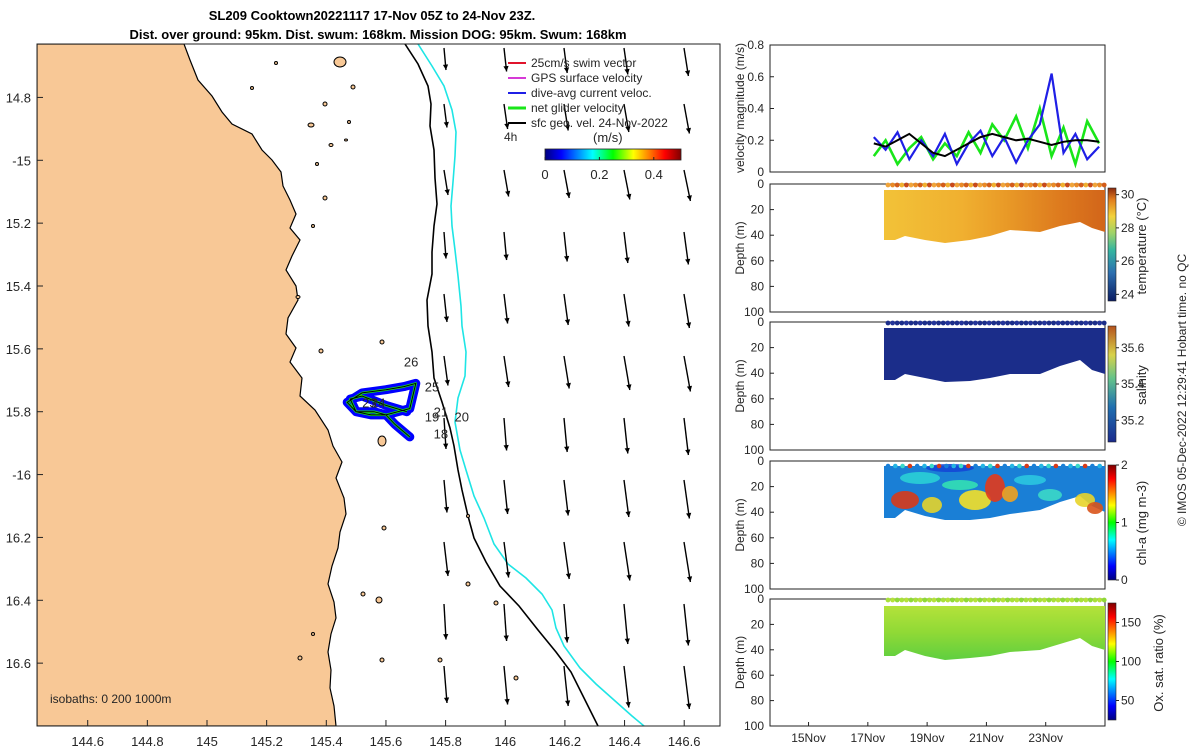  Describe the element at coordinates (758, 235) in the screenshot. I see `depth-tick-label: 40` at that location.